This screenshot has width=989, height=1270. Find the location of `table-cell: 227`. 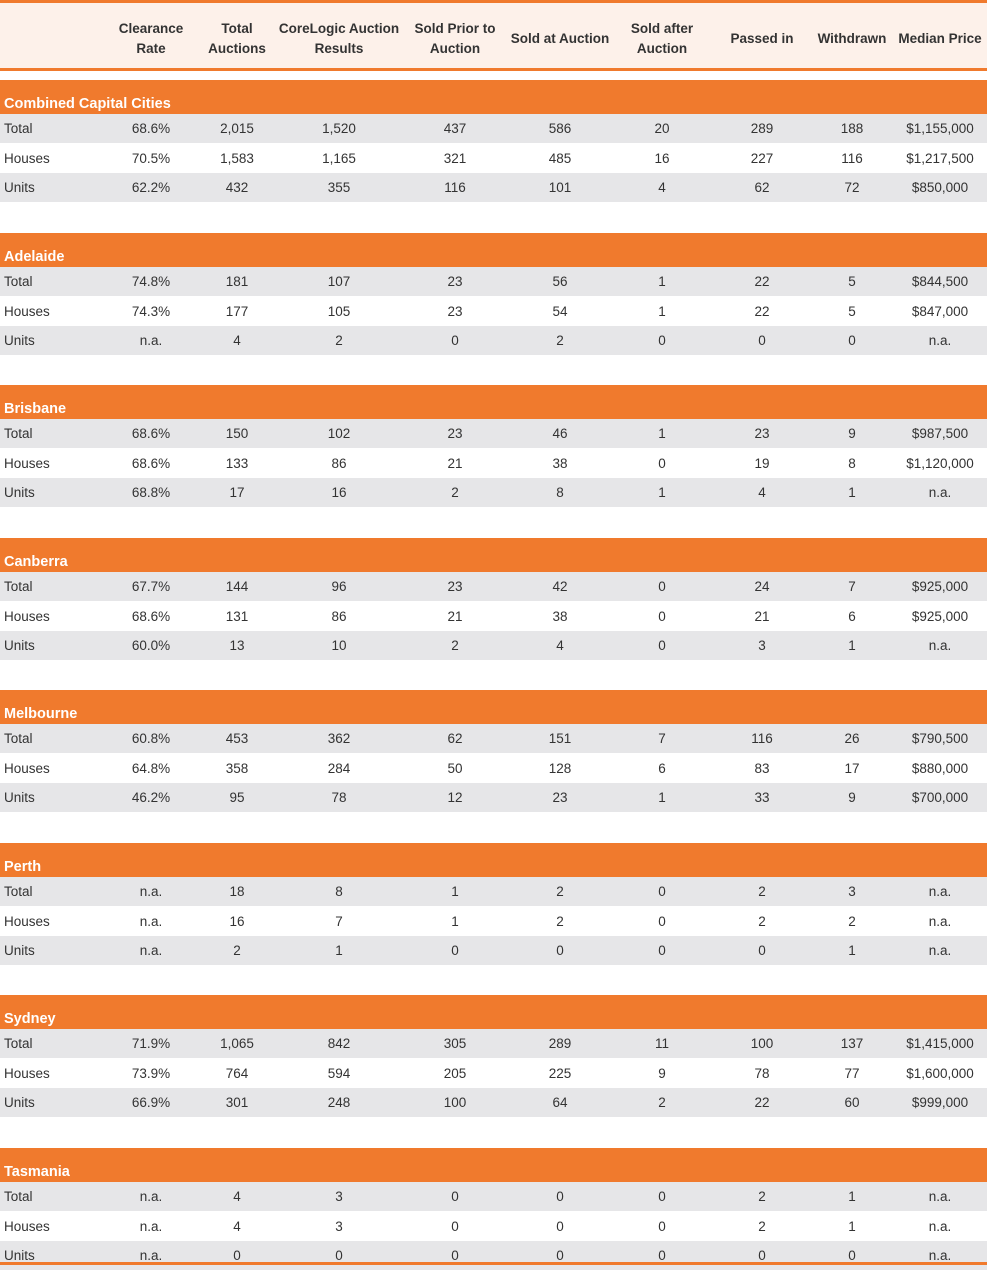

table-cell: 227 is located at coordinates (762, 158).